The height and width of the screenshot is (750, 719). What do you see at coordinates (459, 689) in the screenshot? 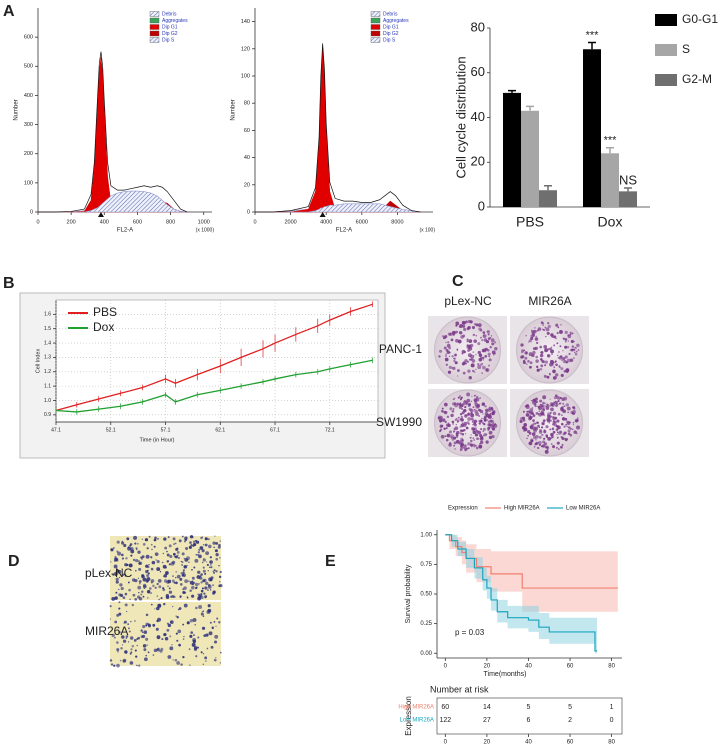
I see `risk-table-title: Number at risk` at bounding box center [459, 689].